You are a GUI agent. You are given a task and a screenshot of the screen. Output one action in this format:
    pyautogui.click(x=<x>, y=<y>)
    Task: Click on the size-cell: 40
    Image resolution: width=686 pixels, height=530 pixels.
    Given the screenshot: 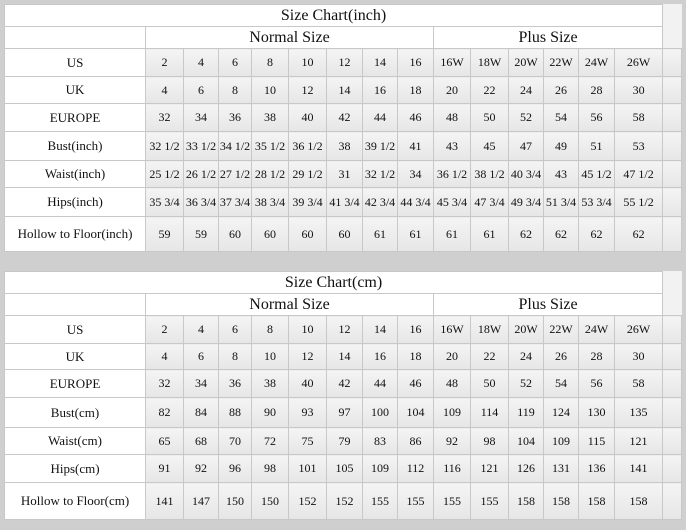 What is the action you would take?
    pyautogui.click(x=307, y=383)
    